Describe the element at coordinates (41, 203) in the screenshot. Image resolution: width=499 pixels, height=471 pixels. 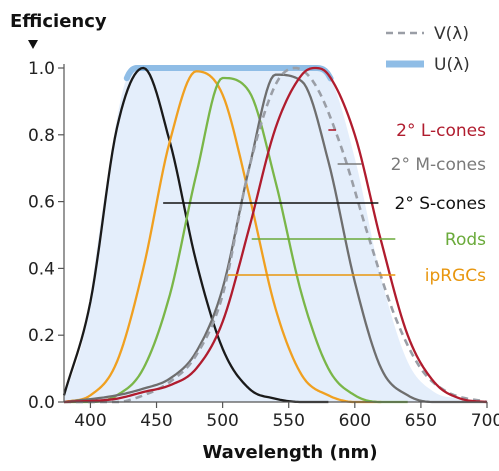
I see `y-tick-label: 0.6` at that location.